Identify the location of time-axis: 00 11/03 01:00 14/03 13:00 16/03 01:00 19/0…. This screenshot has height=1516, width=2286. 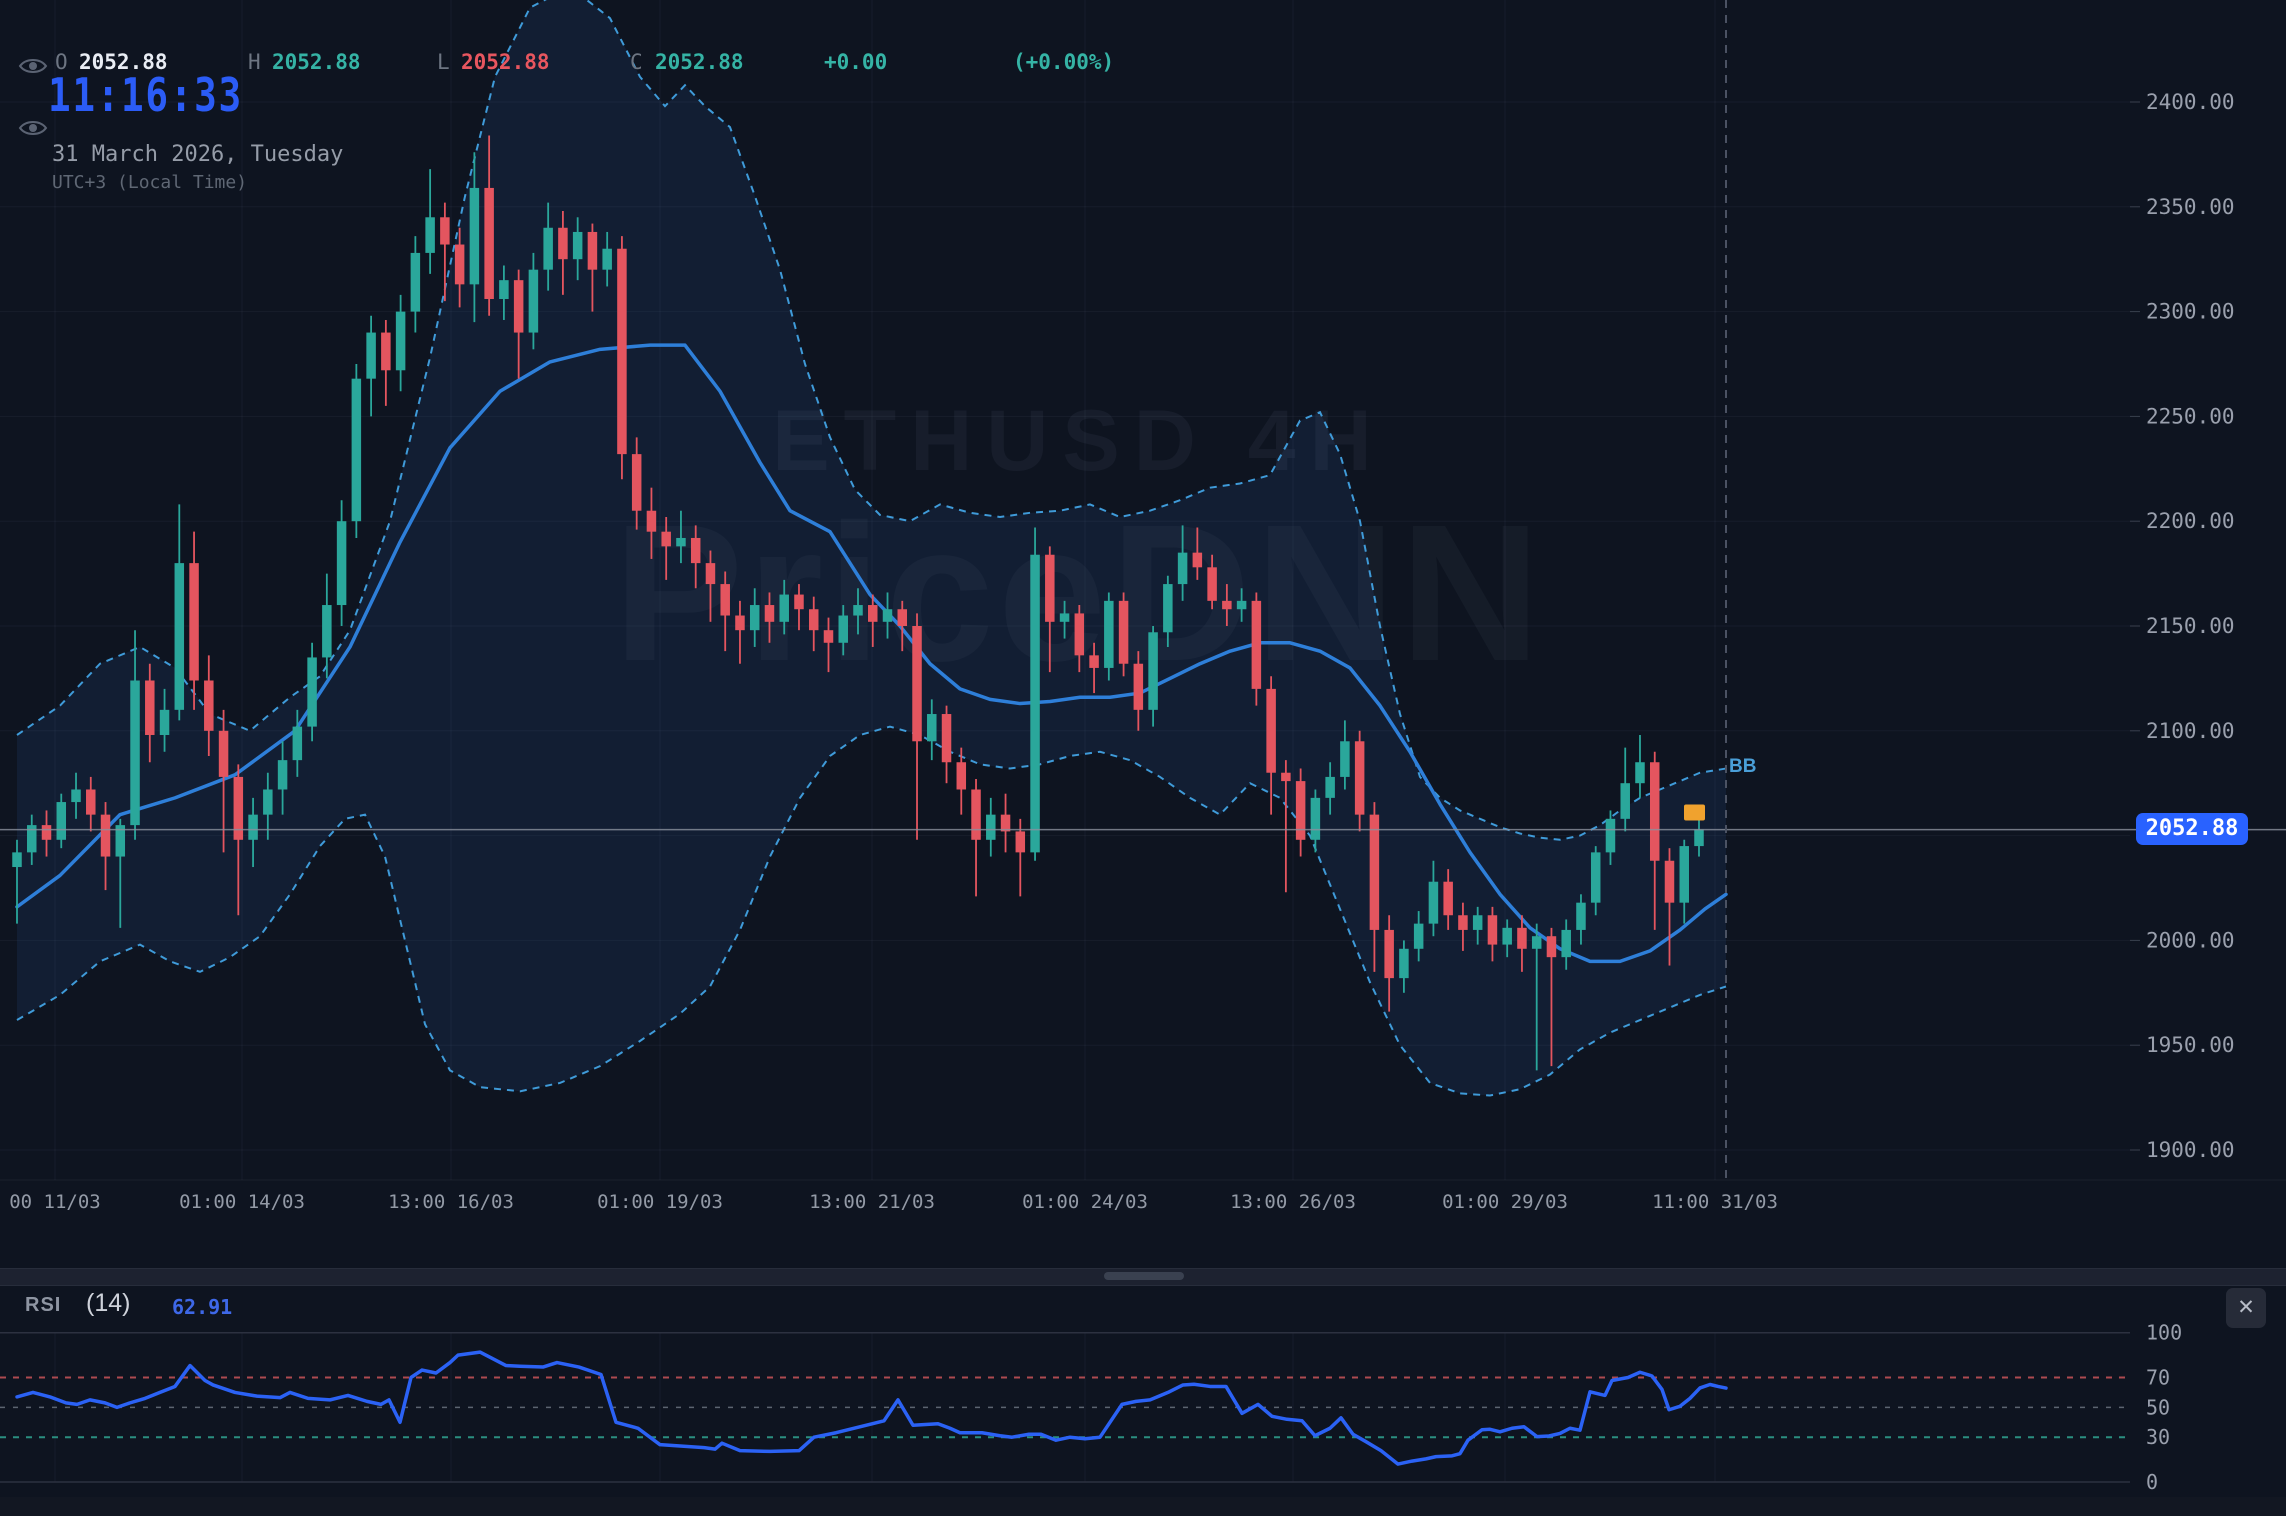
(893, 1202).